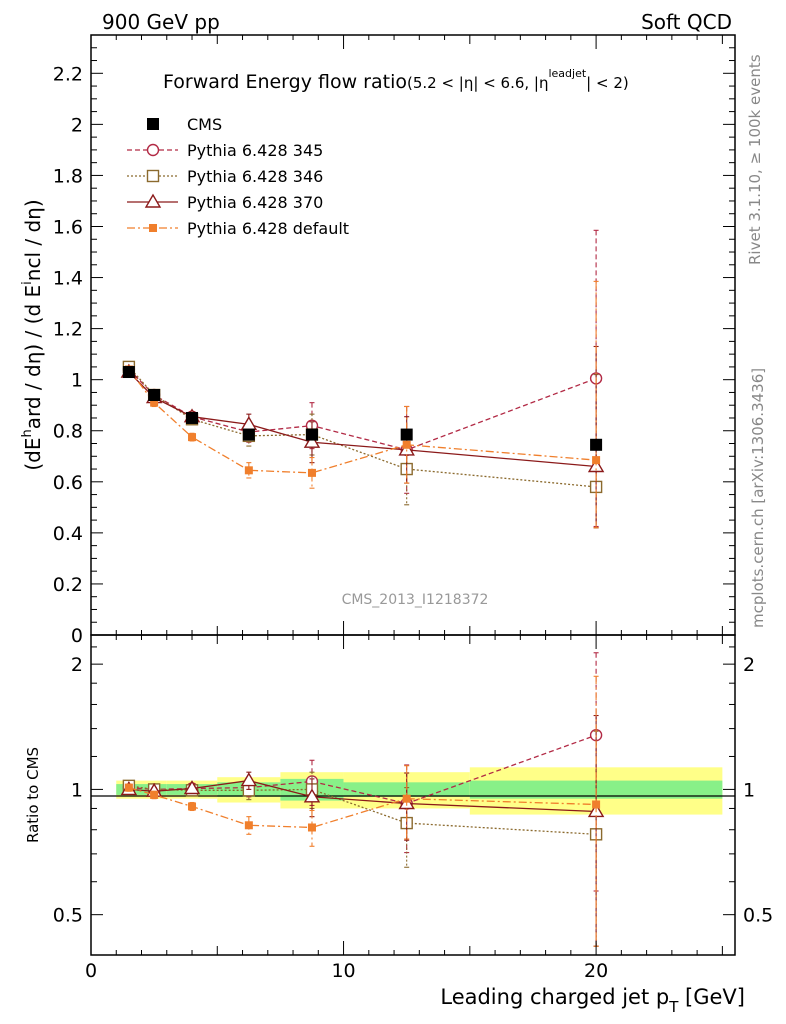 This screenshot has width=786, height=1024. I want to click on legend-entry: Pythia 6.428 345, so click(225, 150).